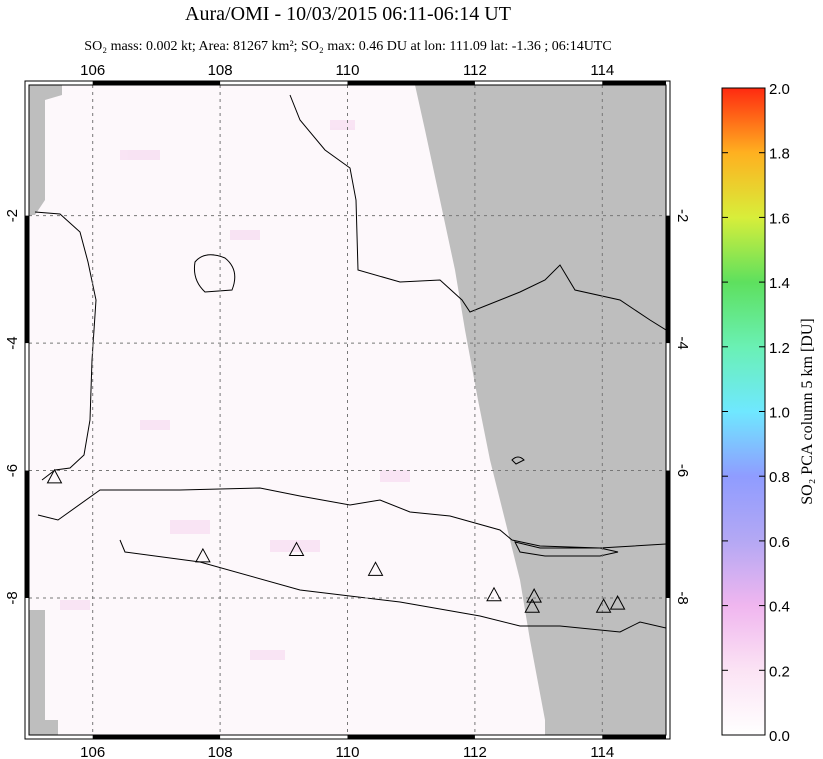 The image size is (823, 759). I want to click on no-data, so click(45, 410).